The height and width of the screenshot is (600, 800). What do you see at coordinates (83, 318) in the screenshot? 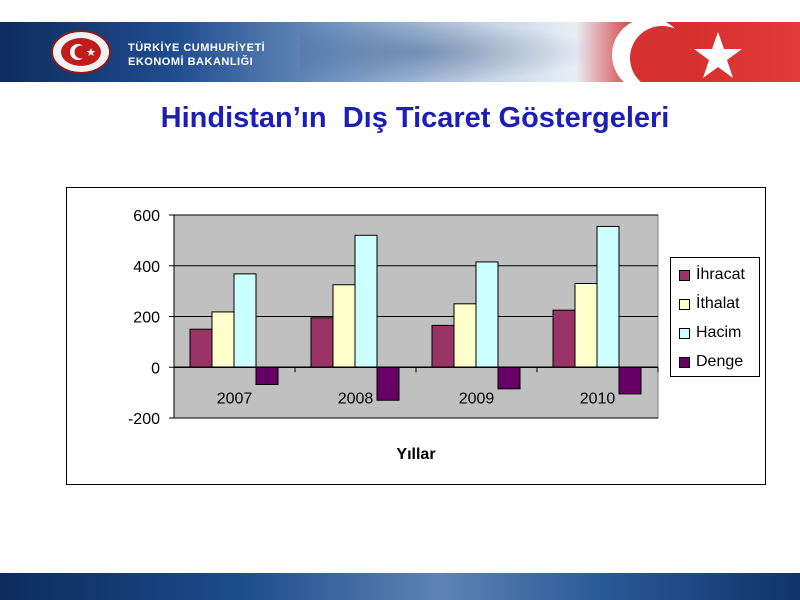
I see `y-axis-title: Milyar Dolar` at bounding box center [83, 318].